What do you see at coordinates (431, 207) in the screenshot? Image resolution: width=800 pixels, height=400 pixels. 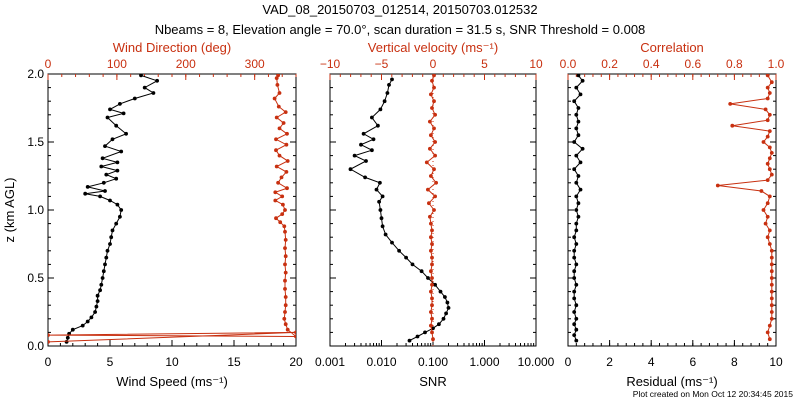 I see `series-line` at bounding box center [431, 207].